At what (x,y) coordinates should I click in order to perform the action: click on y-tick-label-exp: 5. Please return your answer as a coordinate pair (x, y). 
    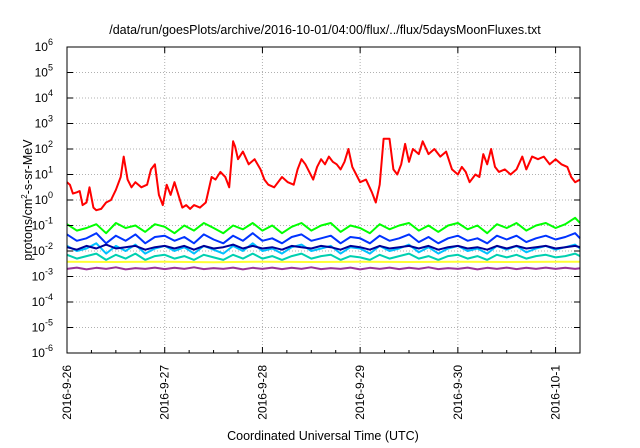
    Looking at the image, I should click on (50, 68).